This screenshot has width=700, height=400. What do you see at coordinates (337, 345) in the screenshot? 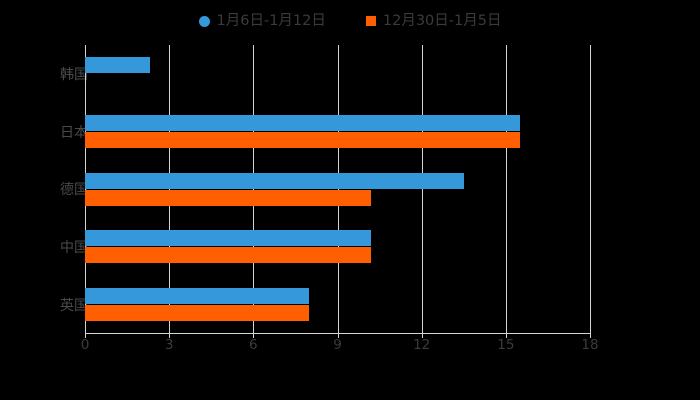
I see `x-axis-tick-label-3: 9` at bounding box center [337, 345].